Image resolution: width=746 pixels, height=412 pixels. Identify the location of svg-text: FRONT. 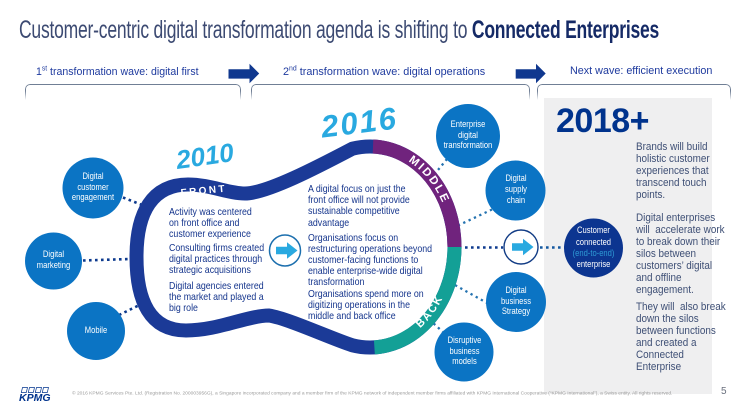
(203, 191).